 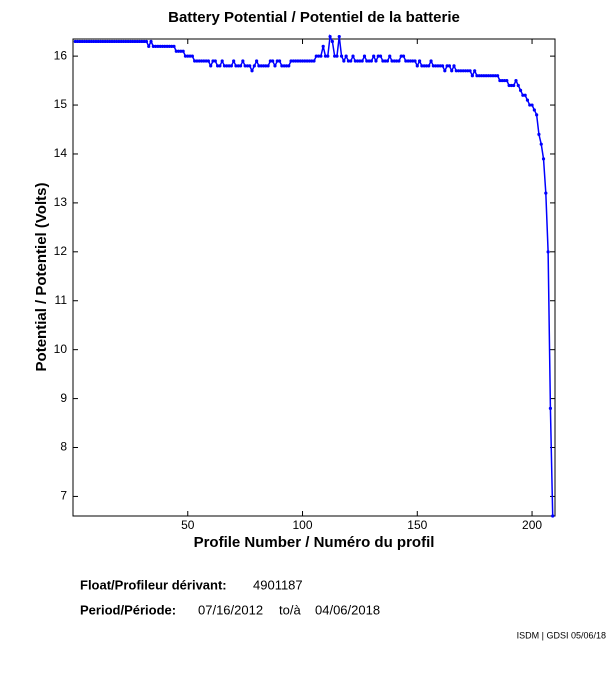 What do you see at coordinates (314, 542) in the screenshot?
I see `x-axis-label: Profile Number / Numéro du profil` at bounding box center [314, 542].